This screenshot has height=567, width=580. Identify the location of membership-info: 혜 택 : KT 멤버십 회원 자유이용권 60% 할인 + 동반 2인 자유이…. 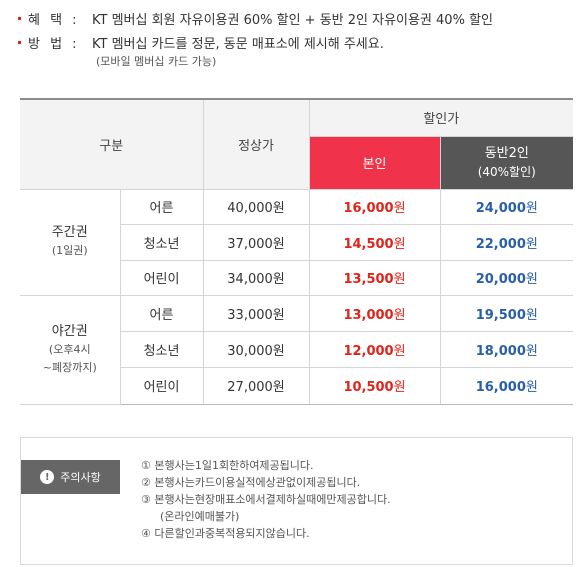
(298, 39).